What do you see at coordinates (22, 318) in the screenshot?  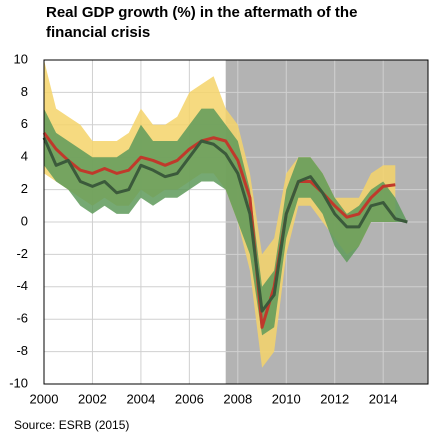 I see `y-tick-label: -6` at bounding box center [22, 318].